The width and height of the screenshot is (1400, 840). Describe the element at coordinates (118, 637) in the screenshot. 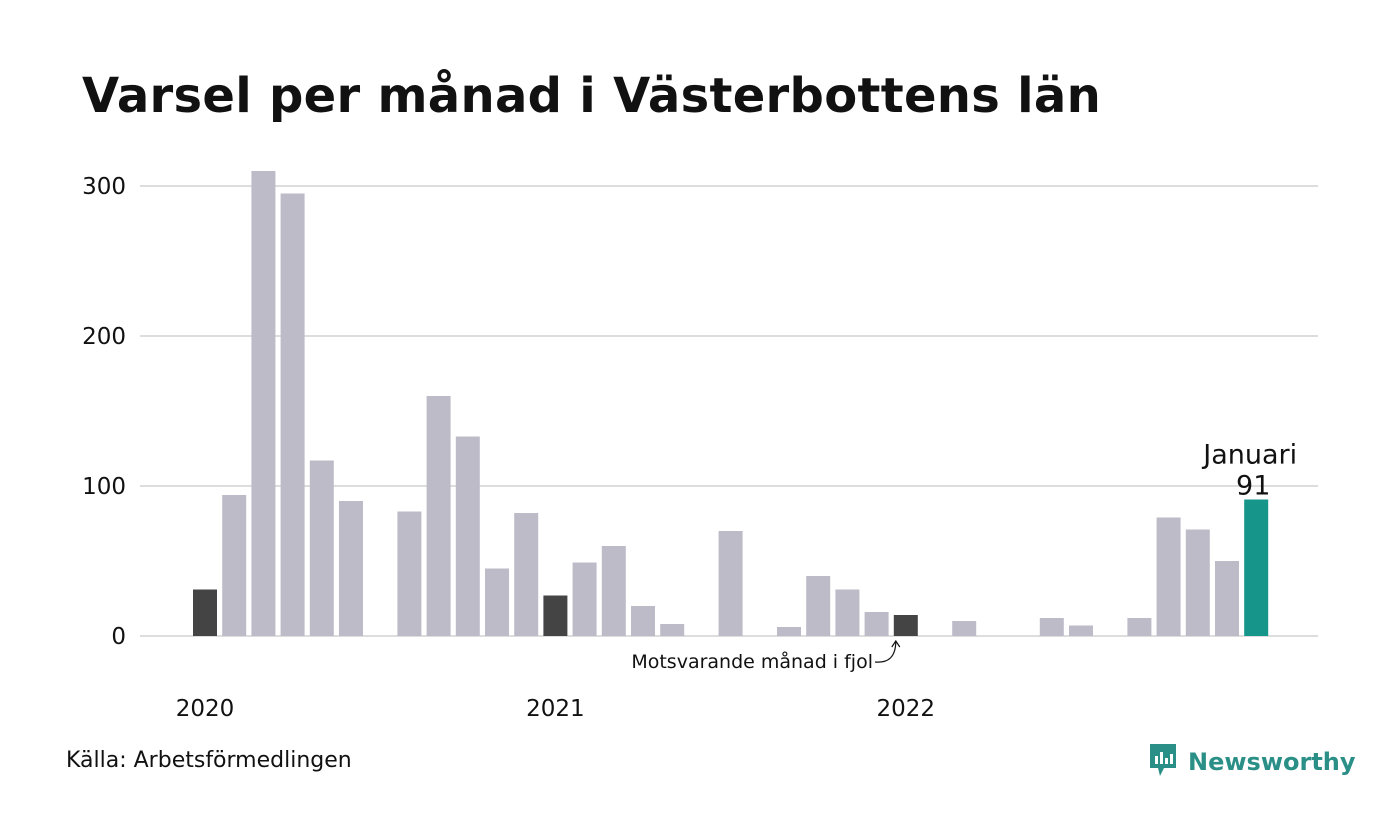

I see `y-tick-label: 0` at that location.